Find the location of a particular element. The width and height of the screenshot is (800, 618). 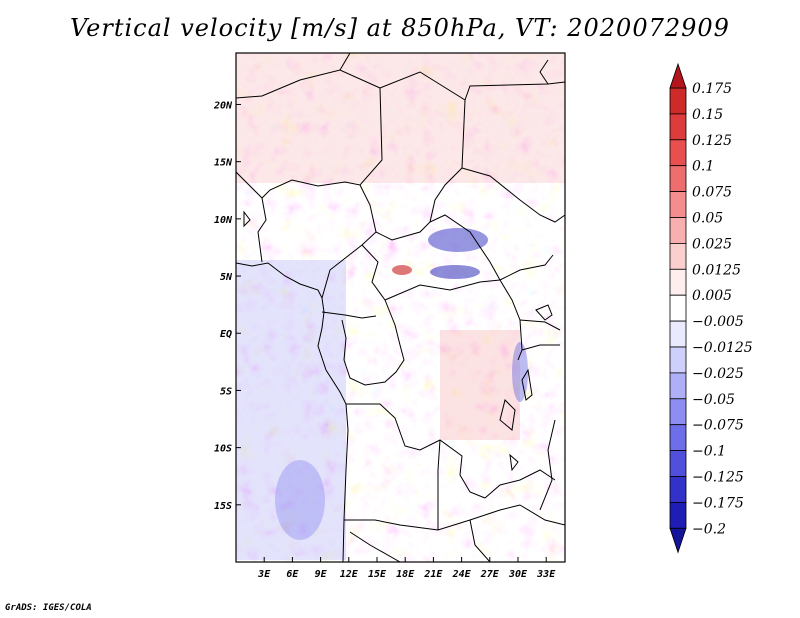

colorbar-label: 0.005 is located at coordinates (712, 296).